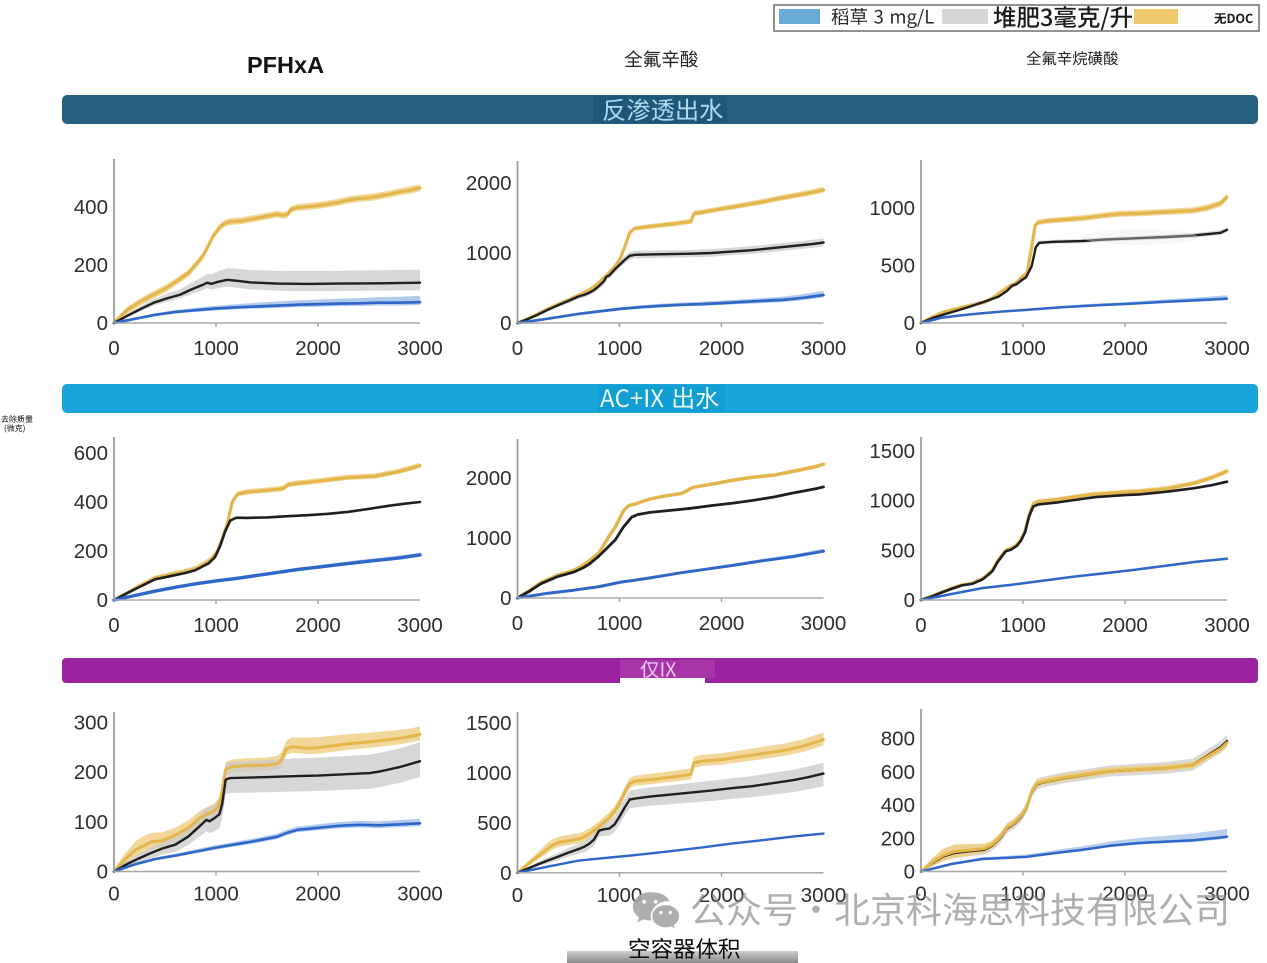 The height and width of the screenshot is (963, 1267). Describe the element at coordinates (898, 739) in the screenshot. I see `svg-text: 800` at that location.